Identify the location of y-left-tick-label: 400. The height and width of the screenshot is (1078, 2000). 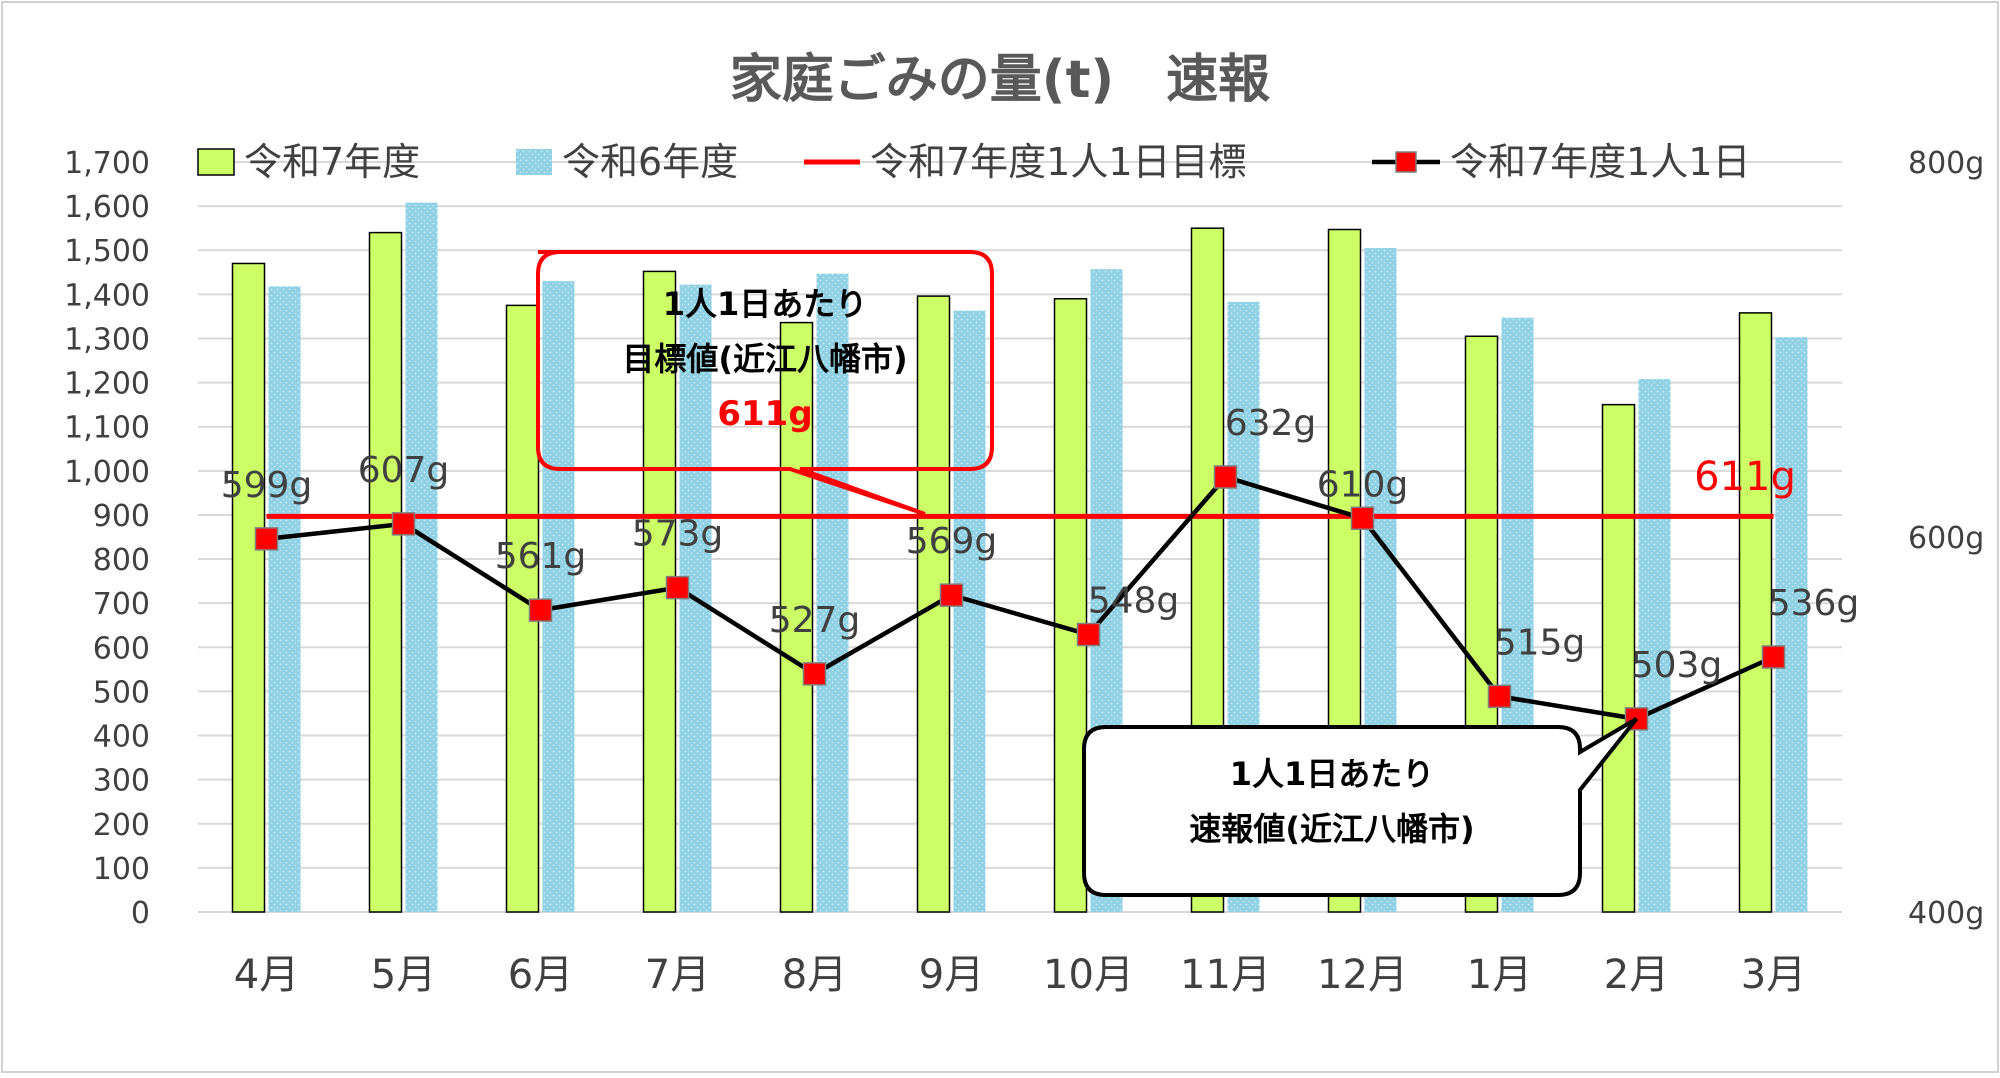
(121, 737).